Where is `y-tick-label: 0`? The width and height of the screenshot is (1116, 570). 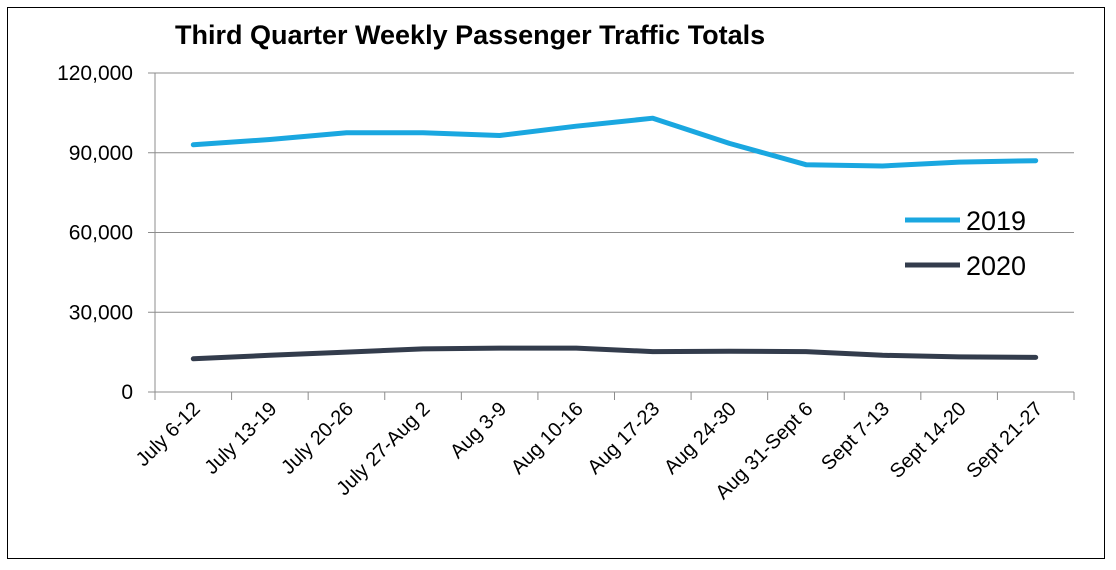
y-tick-label: 0 is located at coordinates (127, 392).